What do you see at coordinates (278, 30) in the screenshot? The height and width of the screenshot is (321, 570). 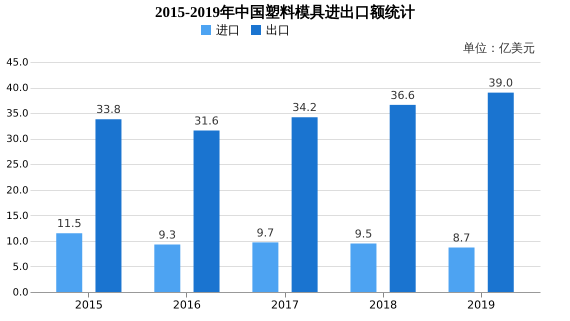 I see `legend-label: 出口` at bounding box center [278, 30].